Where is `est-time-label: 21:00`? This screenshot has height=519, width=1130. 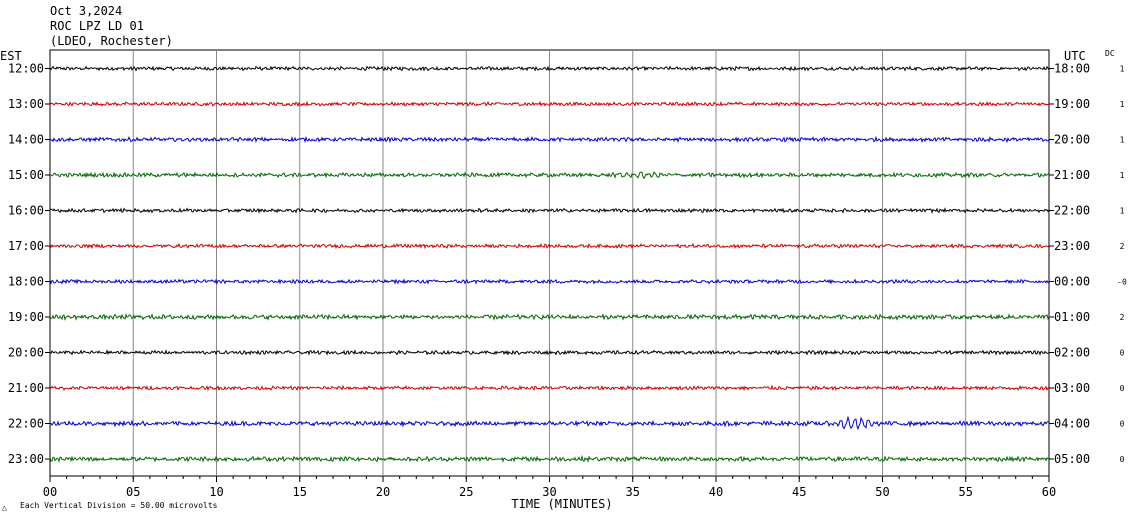
est-time-label: 21:00 is located at coordinates (26, 388).